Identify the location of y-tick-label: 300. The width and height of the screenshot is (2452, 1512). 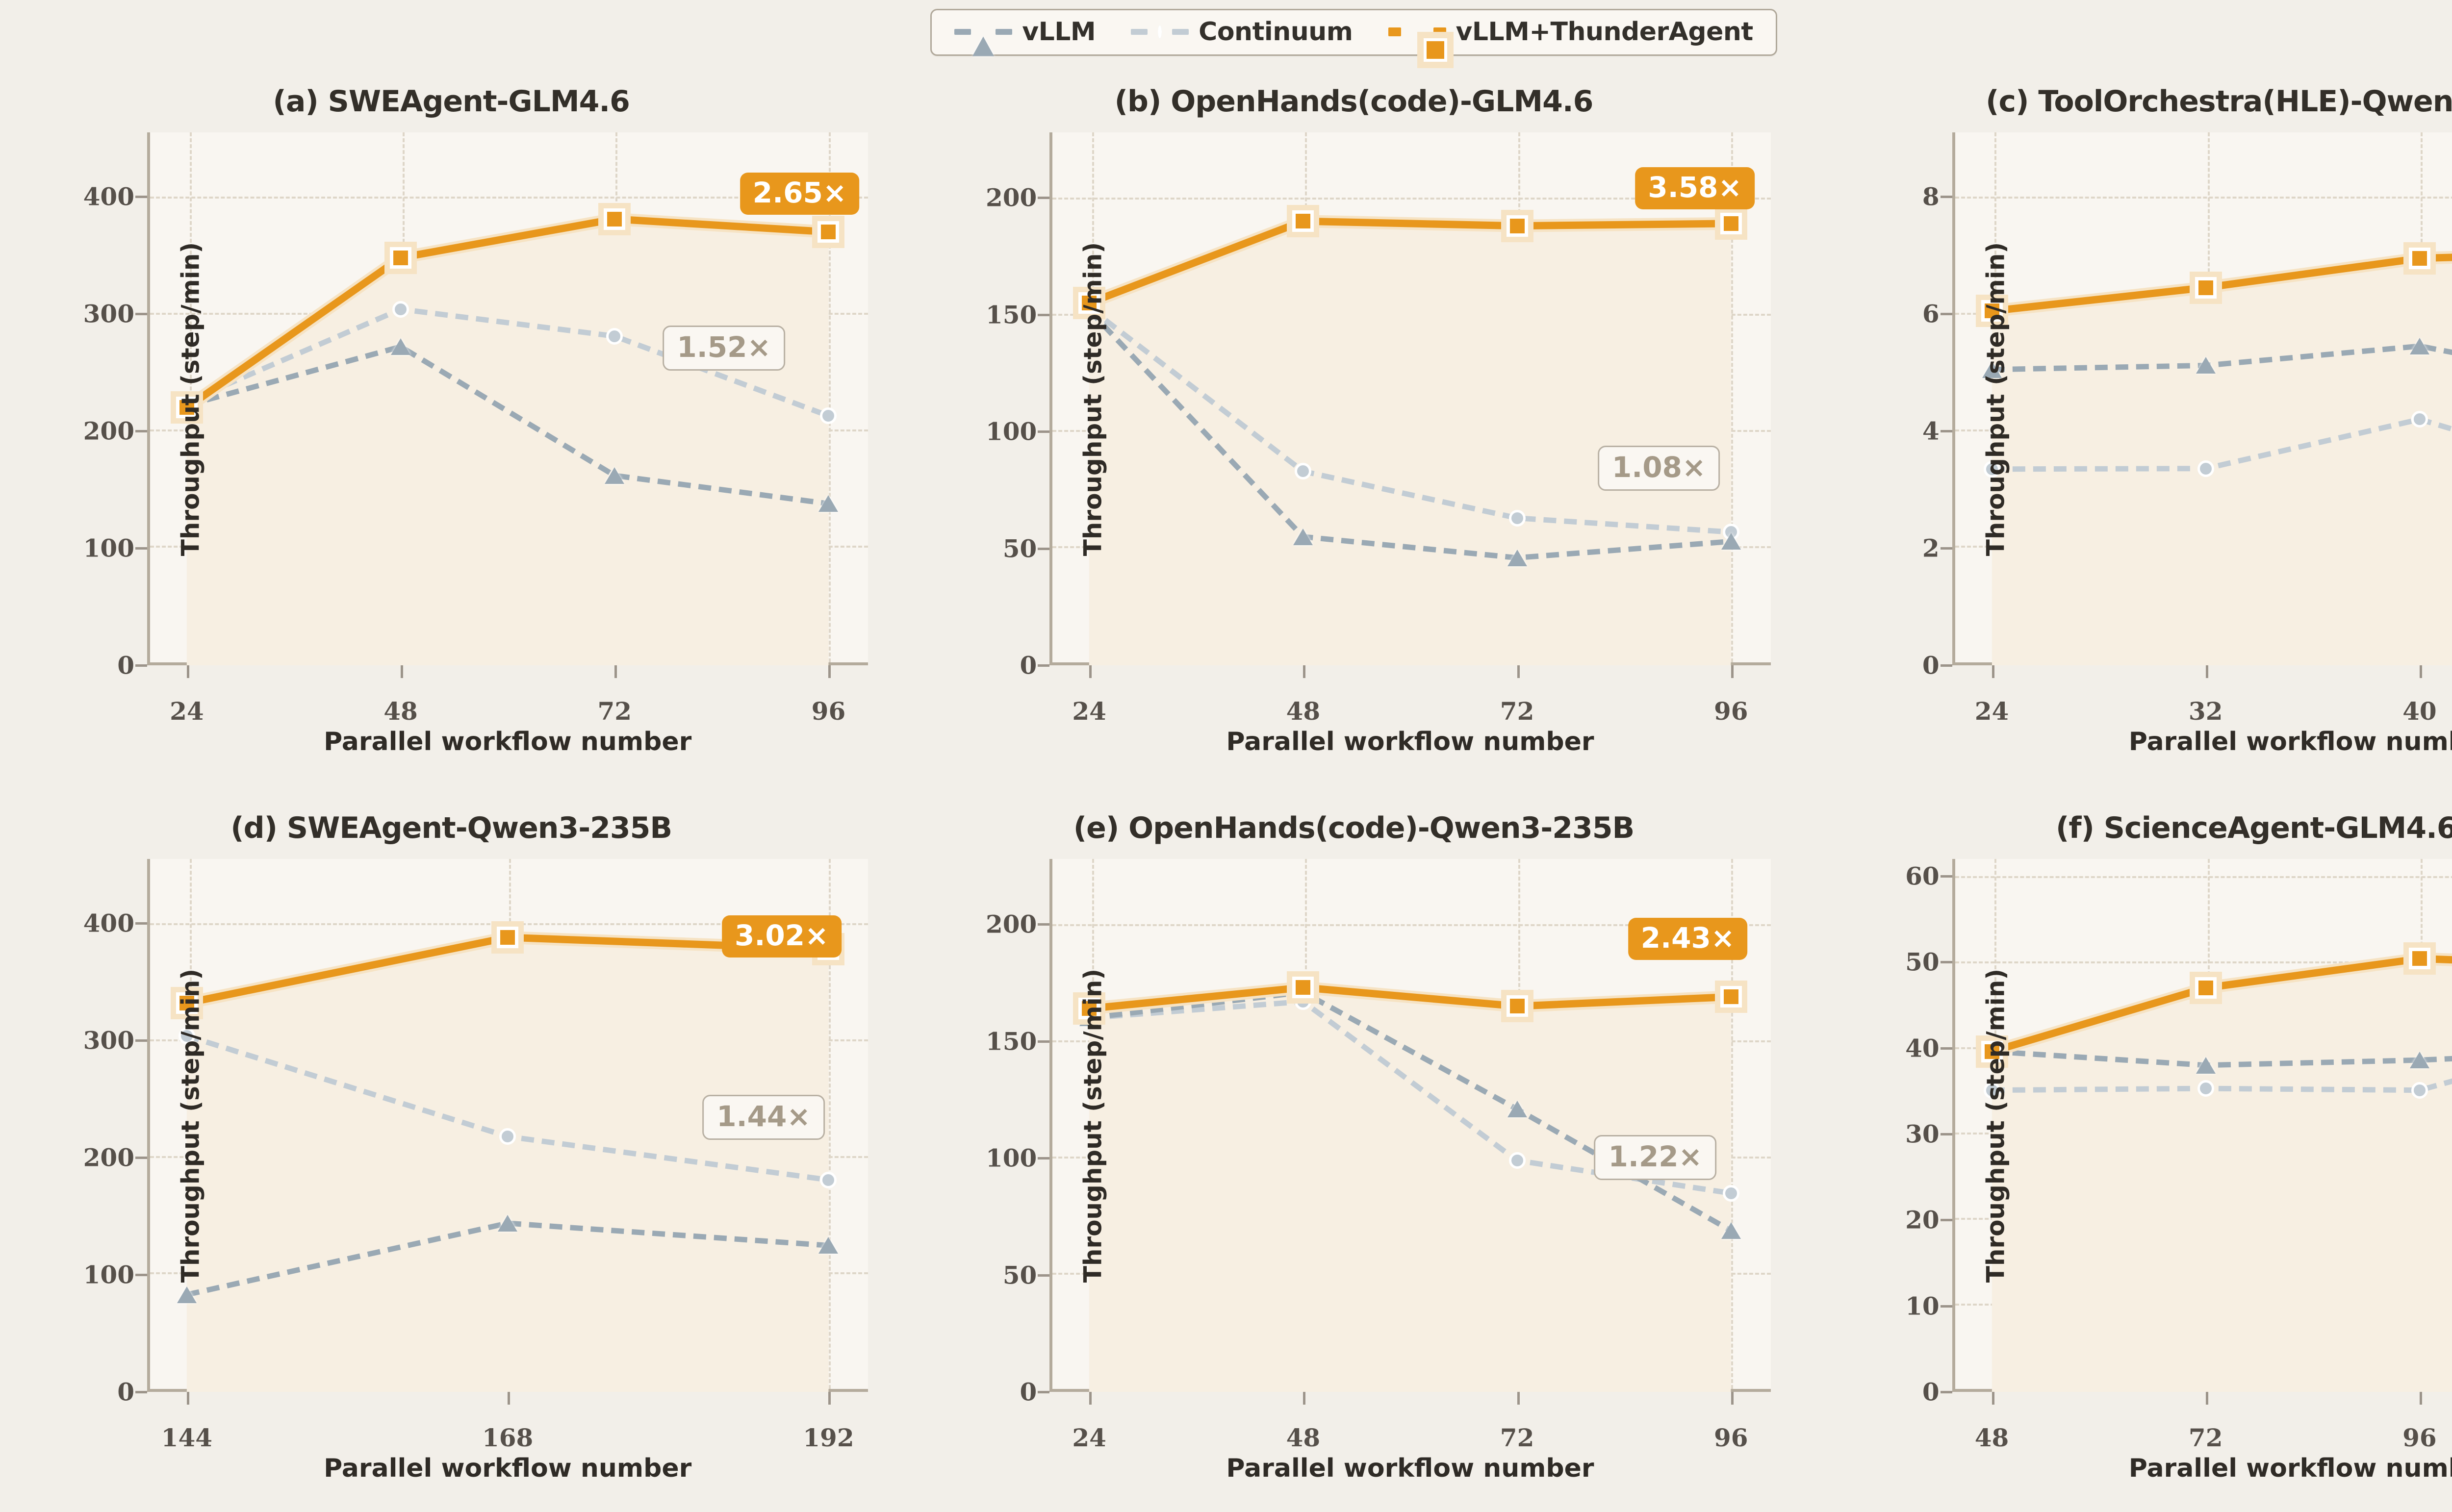
(108, 1040).